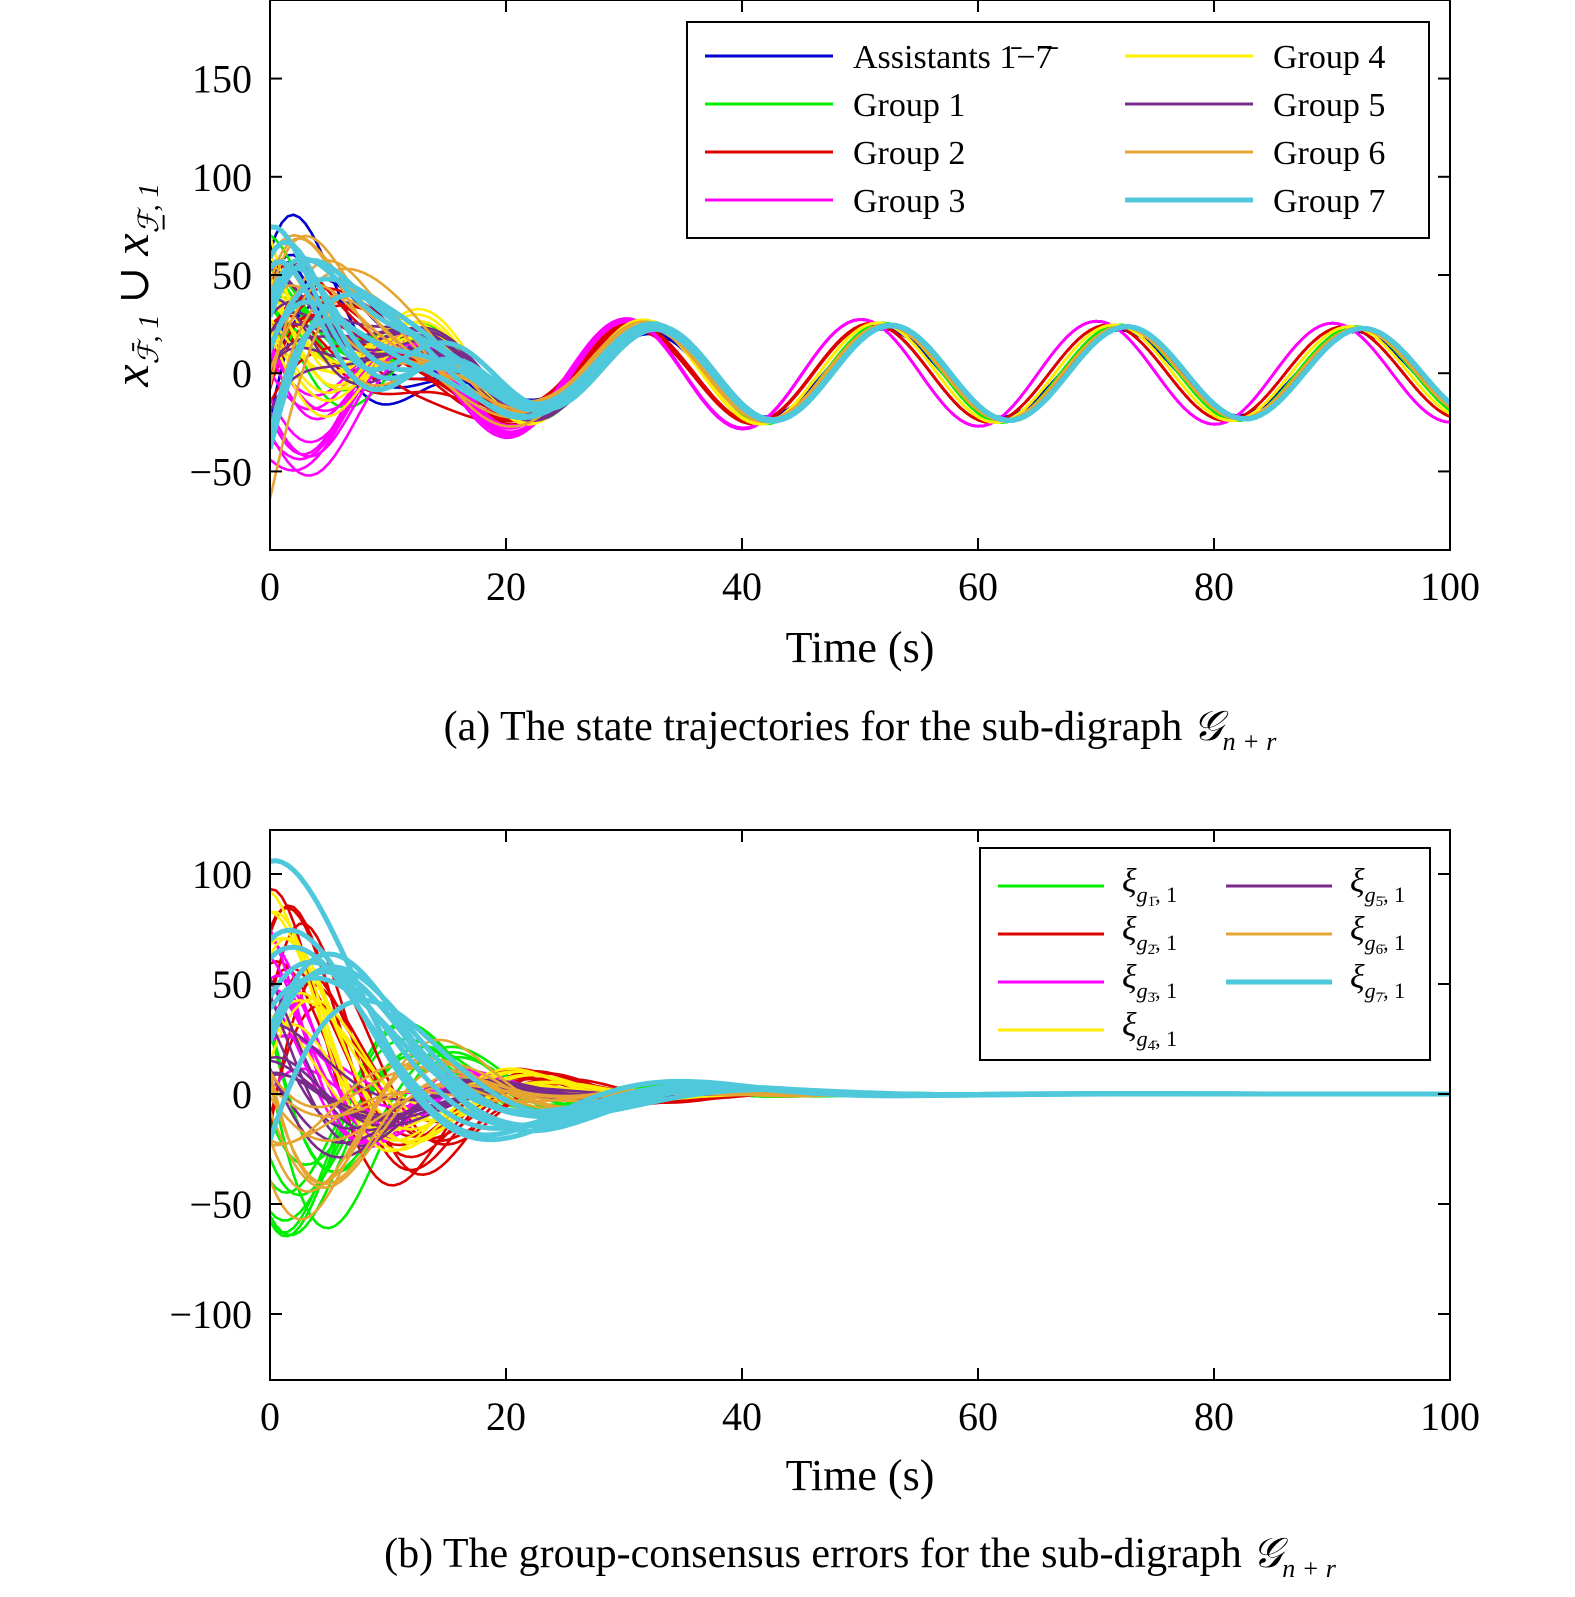 The width and height of the screenshot is (1575, 1597). Describe the element at coordinates (909, 105) in the screenshot. I see `legend-a-label-2: Group 1` at that location.